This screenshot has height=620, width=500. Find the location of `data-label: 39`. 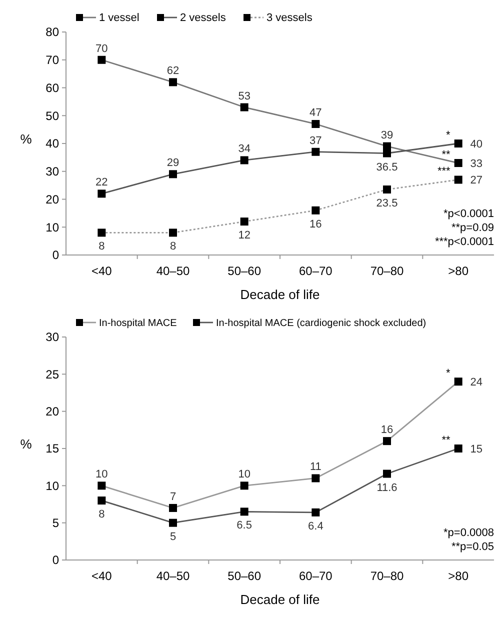

data-label: 39 is located at coordinates (387, 135).